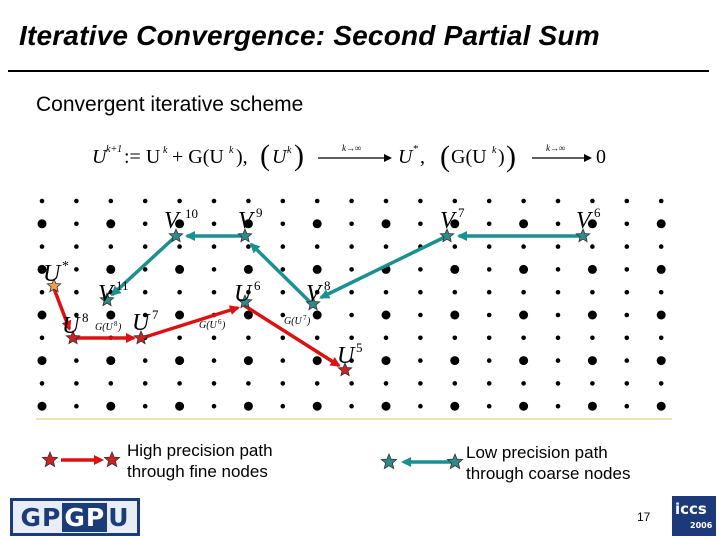  What do you see at coordinates (584, 221) in the screenshot?
I see `label-v6: V` at bounding box center [584, 221].